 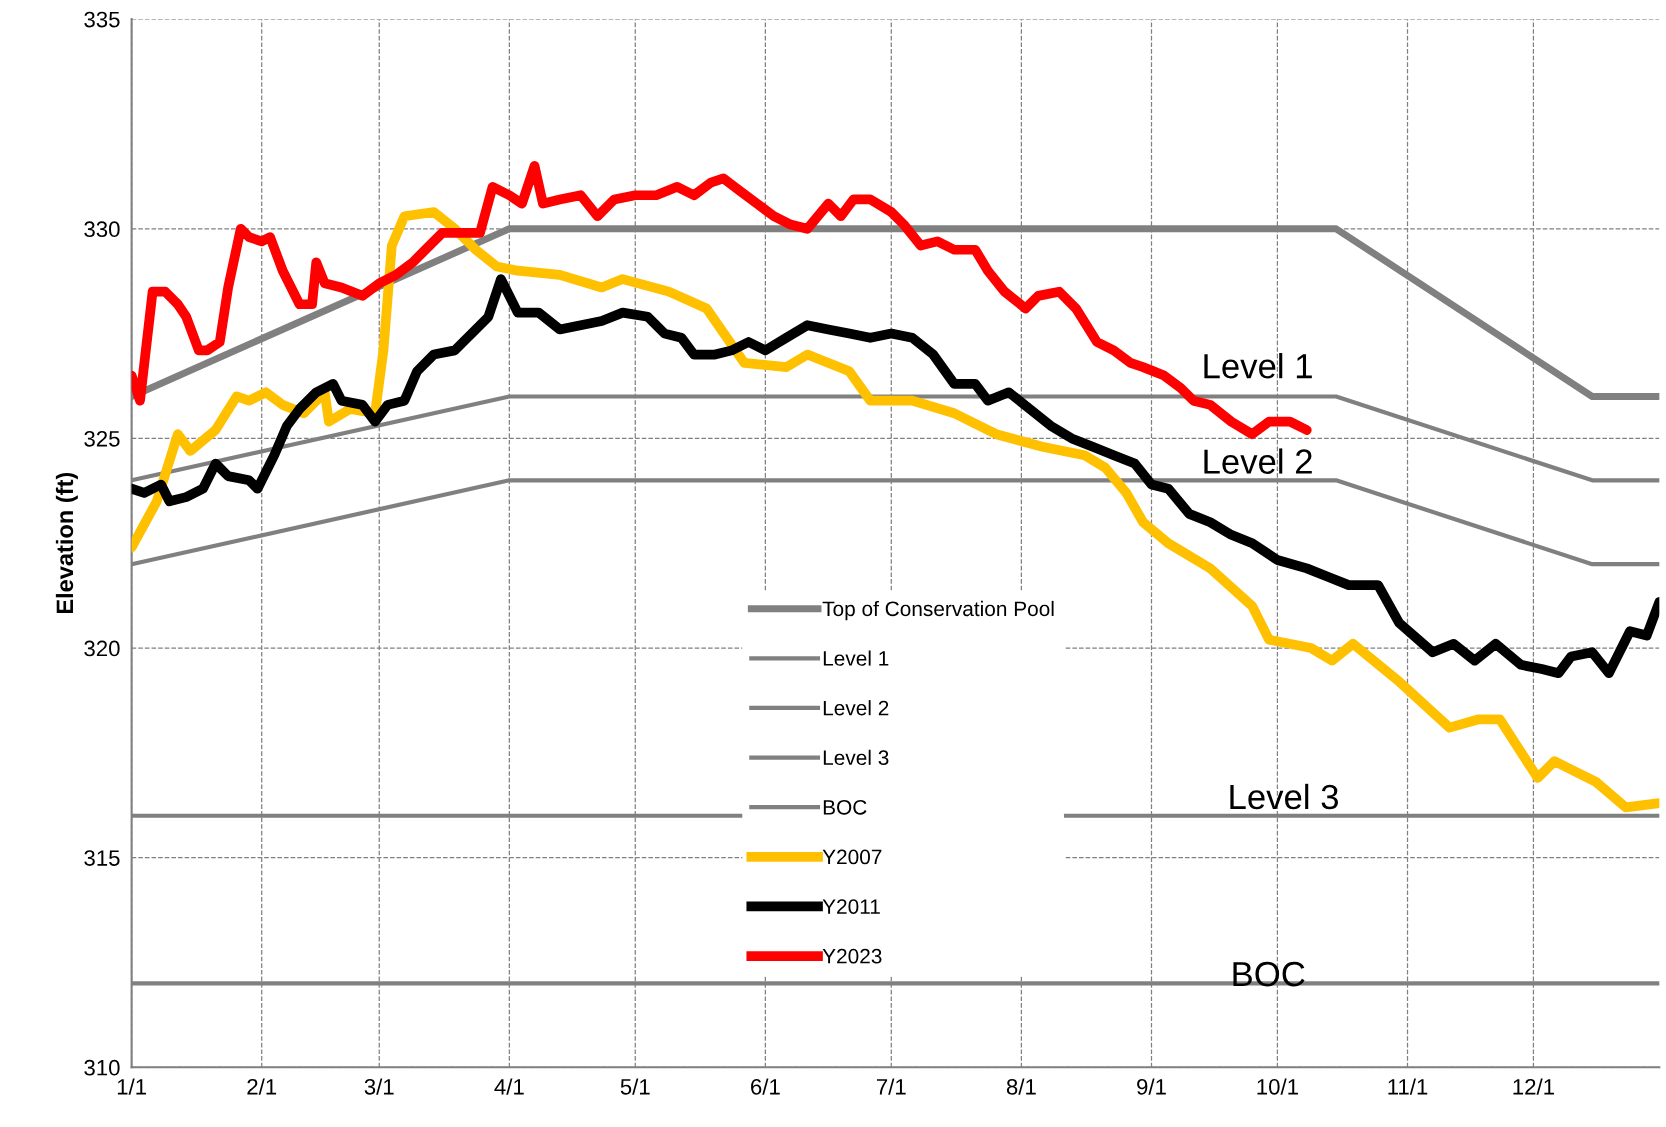 What do you see at coordinates (851, 906) in the screenshot?
I see `legend-label: Y2011` at bounding box center [851, 906].